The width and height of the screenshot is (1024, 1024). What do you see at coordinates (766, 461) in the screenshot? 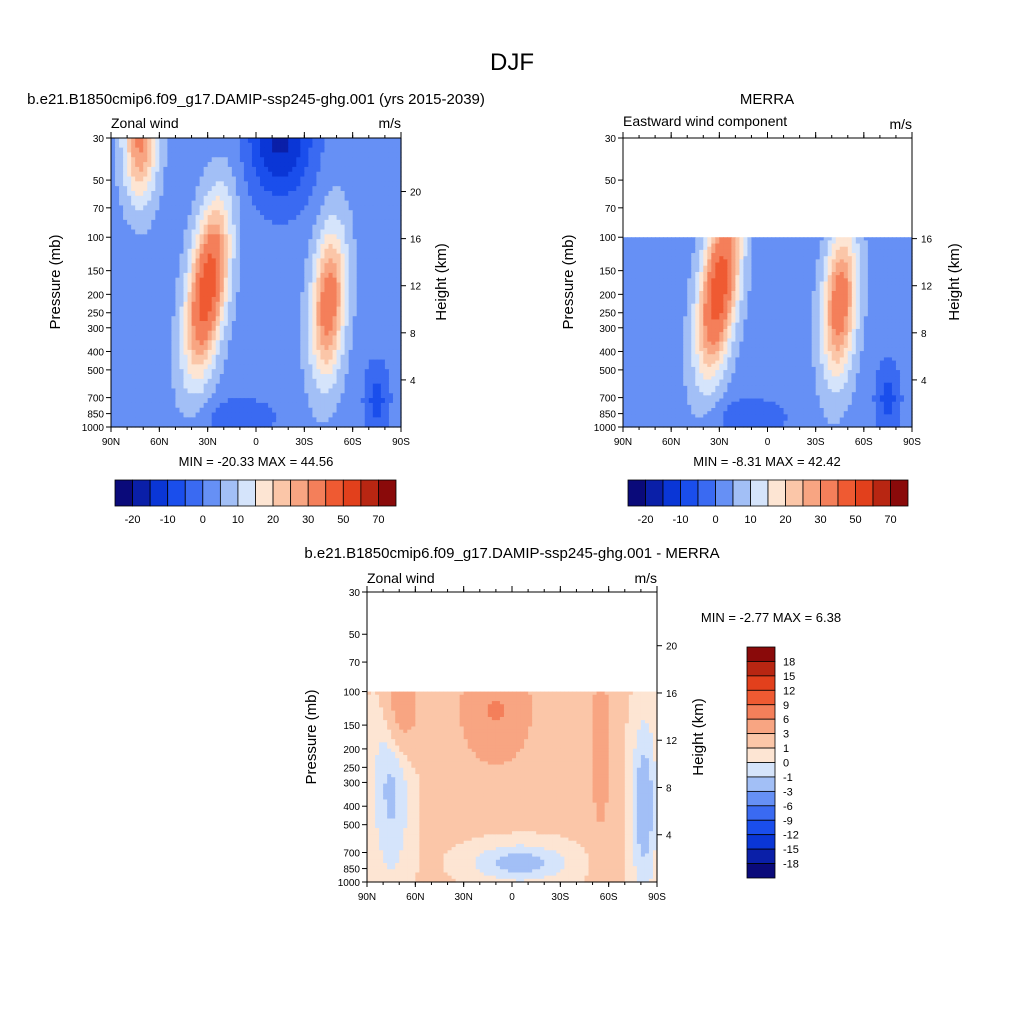
I see `panel-obs-minmax: MIN = -8.31 MAX = 42.42` at bounding box center [766, 461].